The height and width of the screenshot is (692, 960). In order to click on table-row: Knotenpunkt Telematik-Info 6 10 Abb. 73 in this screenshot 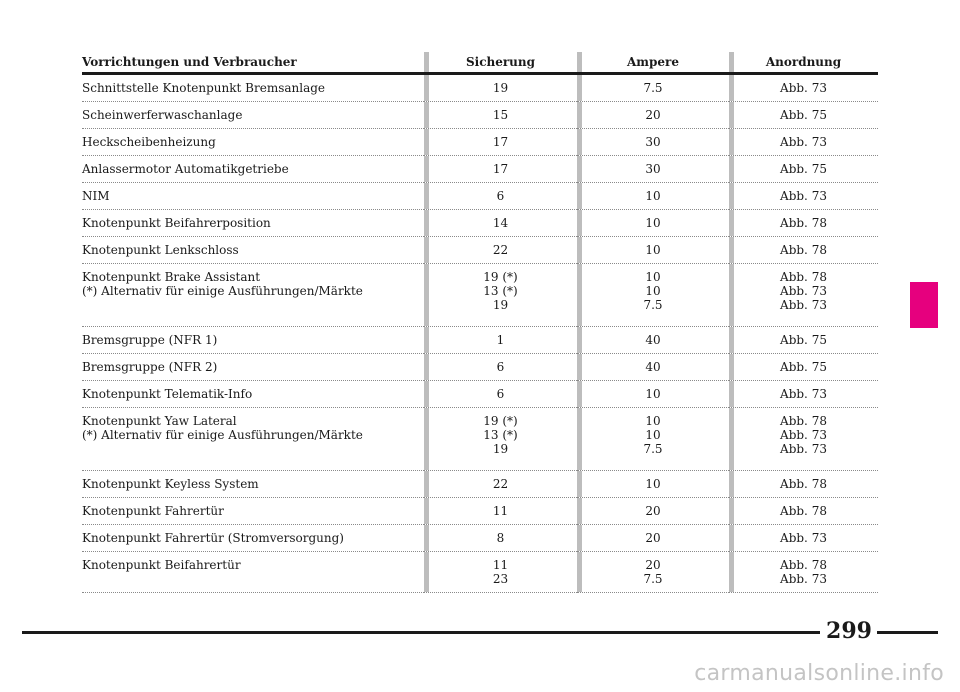, I will do `click(480, 394)`.